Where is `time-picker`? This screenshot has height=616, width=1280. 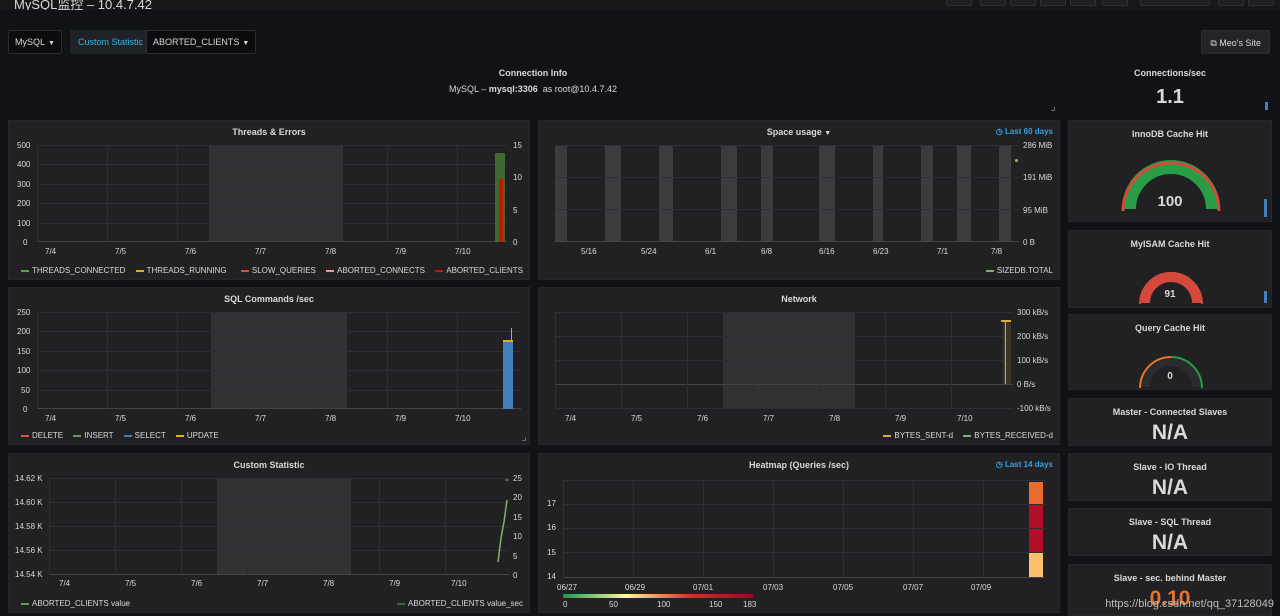 time-picker is located at coordinates (1175, 3).